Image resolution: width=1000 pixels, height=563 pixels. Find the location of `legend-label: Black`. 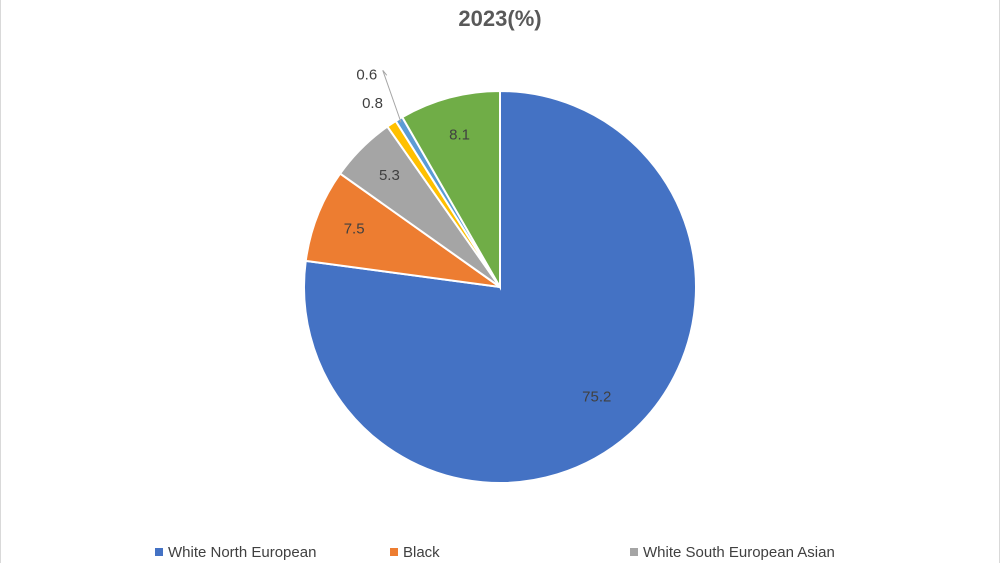

legend-label: Black is located at coordinates (421, 552).